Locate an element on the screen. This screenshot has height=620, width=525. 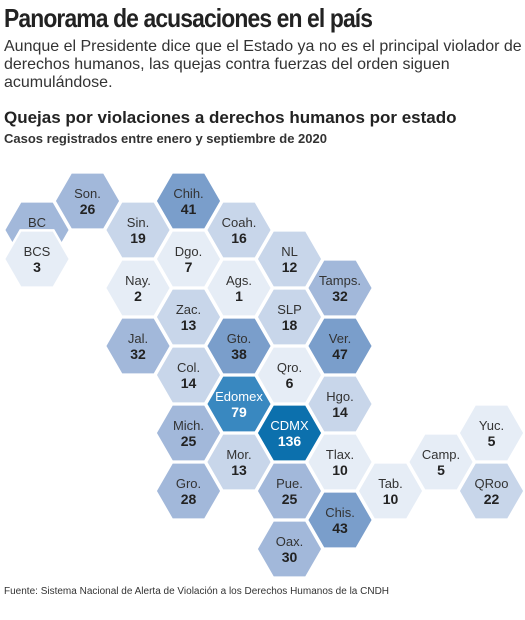
state-value: 2 is located at coordinates (138, 296).